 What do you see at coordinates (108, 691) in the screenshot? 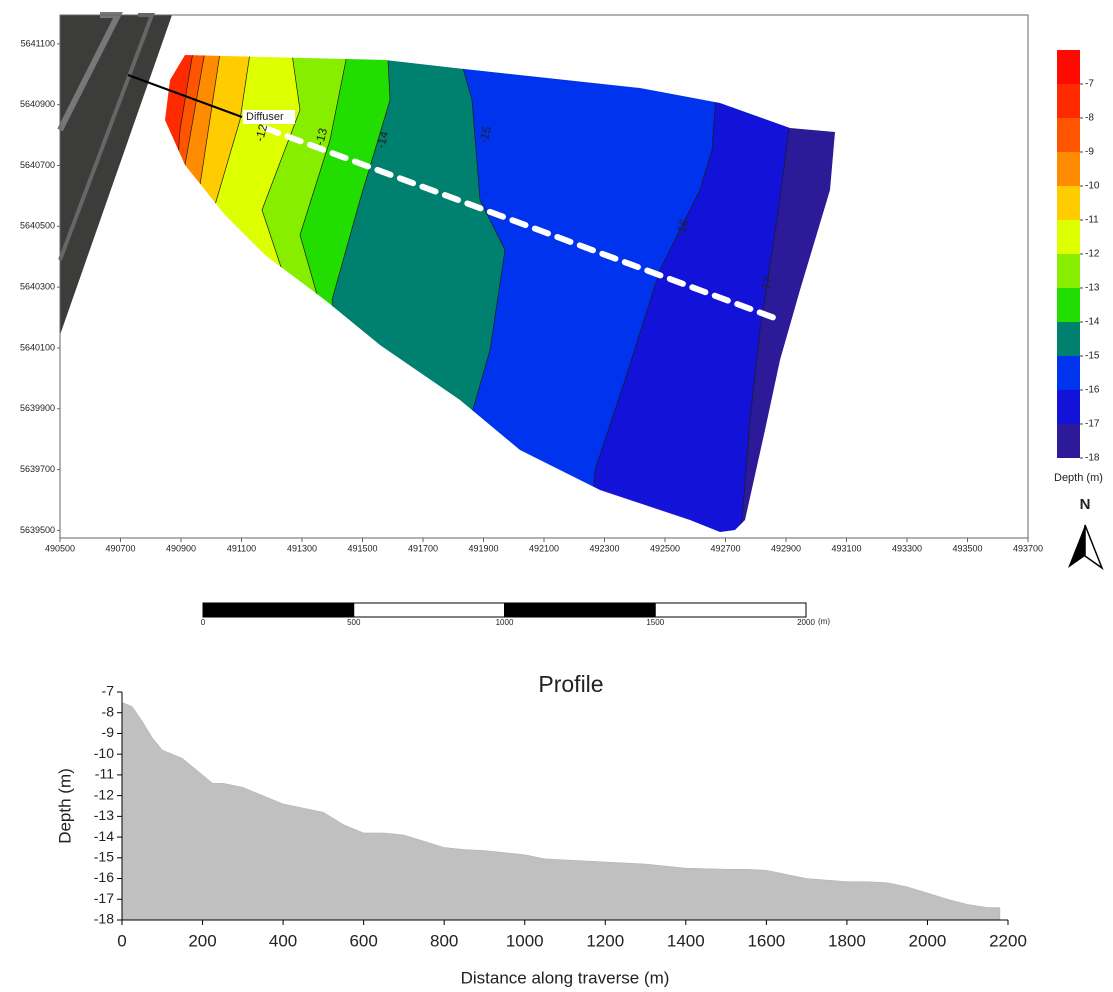
I see `y-tick-label: -7` at bounding box center [108, 691].